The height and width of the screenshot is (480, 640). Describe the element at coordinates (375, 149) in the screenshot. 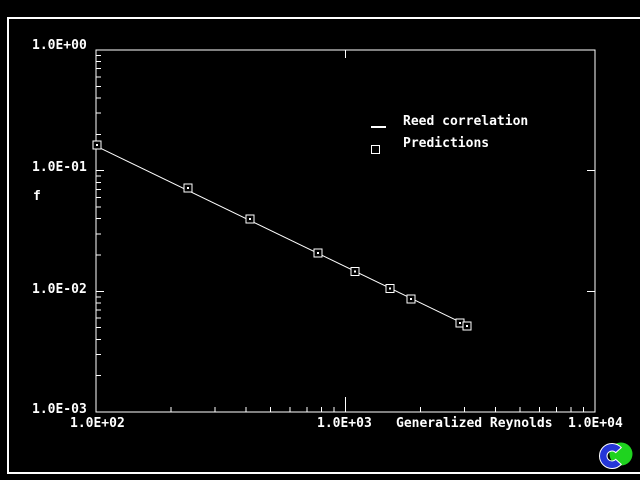

I see `legend-square-marker-icon` at that location.